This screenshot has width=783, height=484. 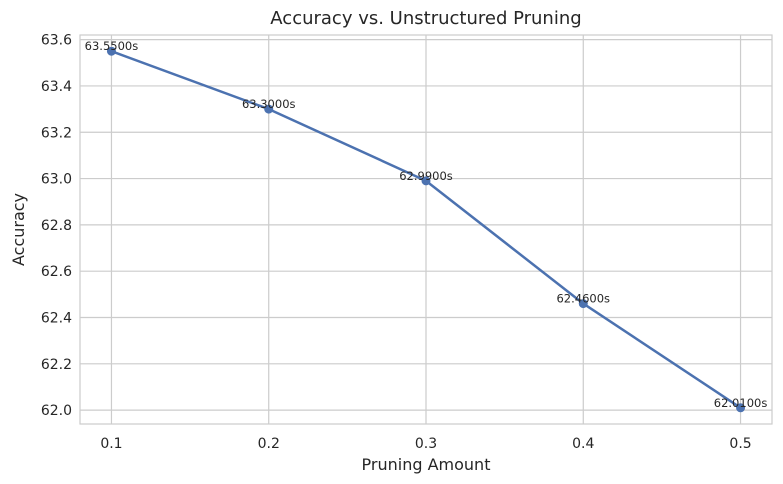 I want to click on data-label: 63.3000s, so click(x=269, y=104).